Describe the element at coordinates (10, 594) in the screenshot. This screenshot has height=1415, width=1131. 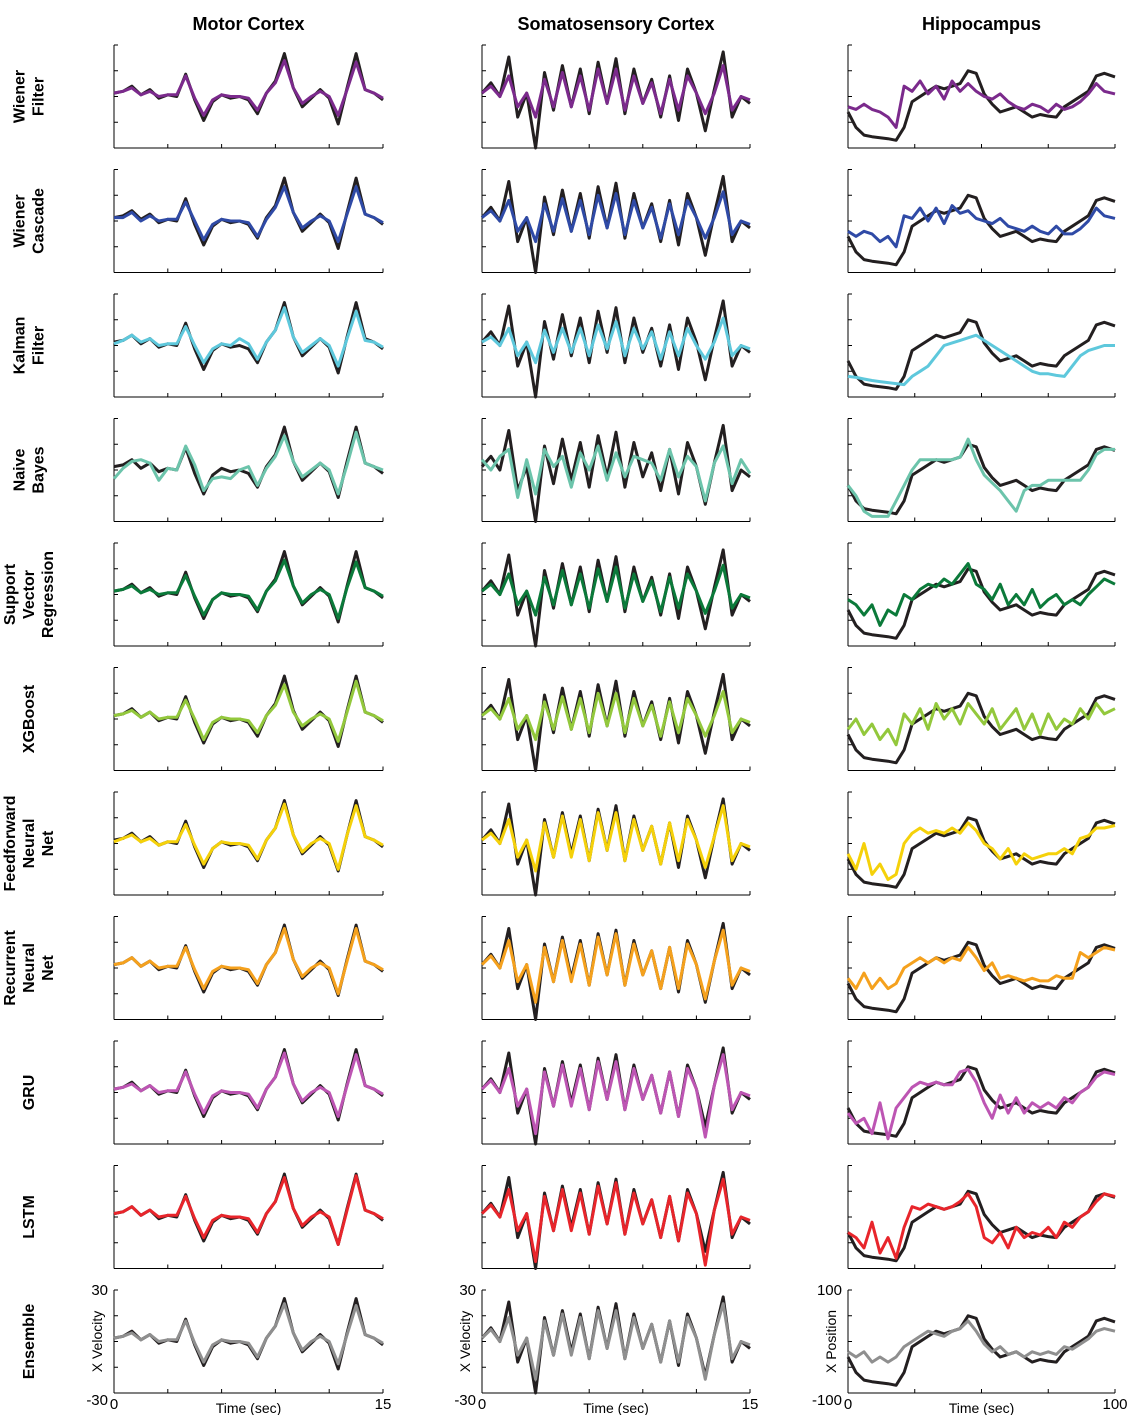
I see `row-label-line: Support` at that location.